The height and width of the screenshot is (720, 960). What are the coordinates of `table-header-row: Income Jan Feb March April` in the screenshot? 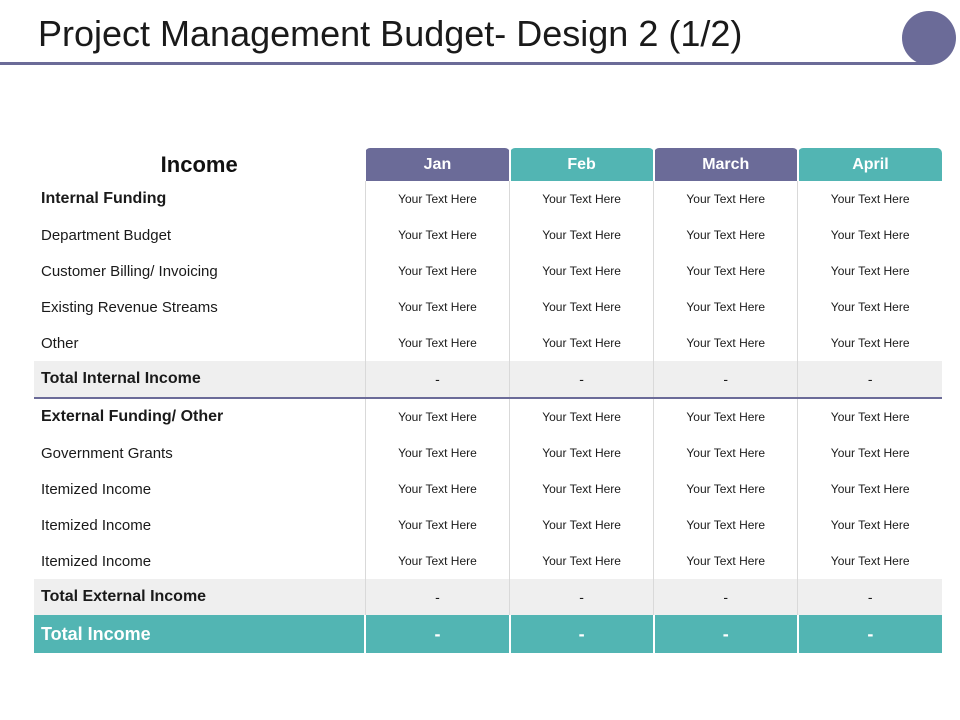 It's located at (488, 164).